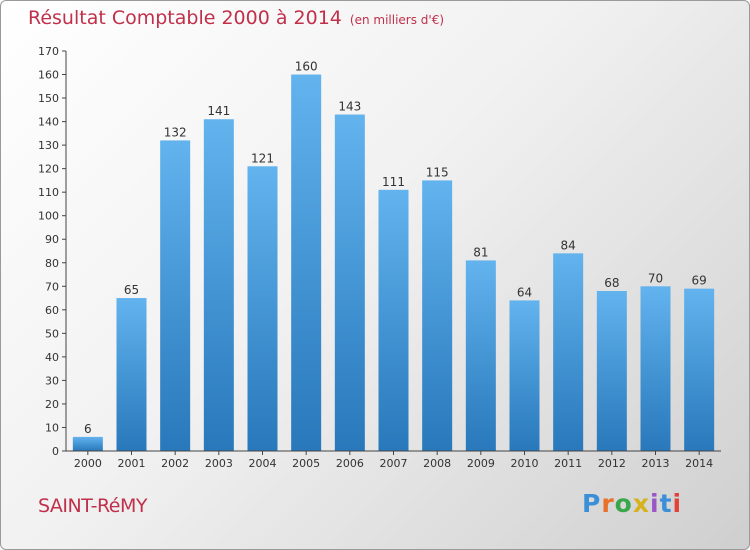 The width and height of the screenshot is (750, 550). Describe the element at coordinates (349, 107) in the screenshot. I see `data-label-2006: 143` at that location.